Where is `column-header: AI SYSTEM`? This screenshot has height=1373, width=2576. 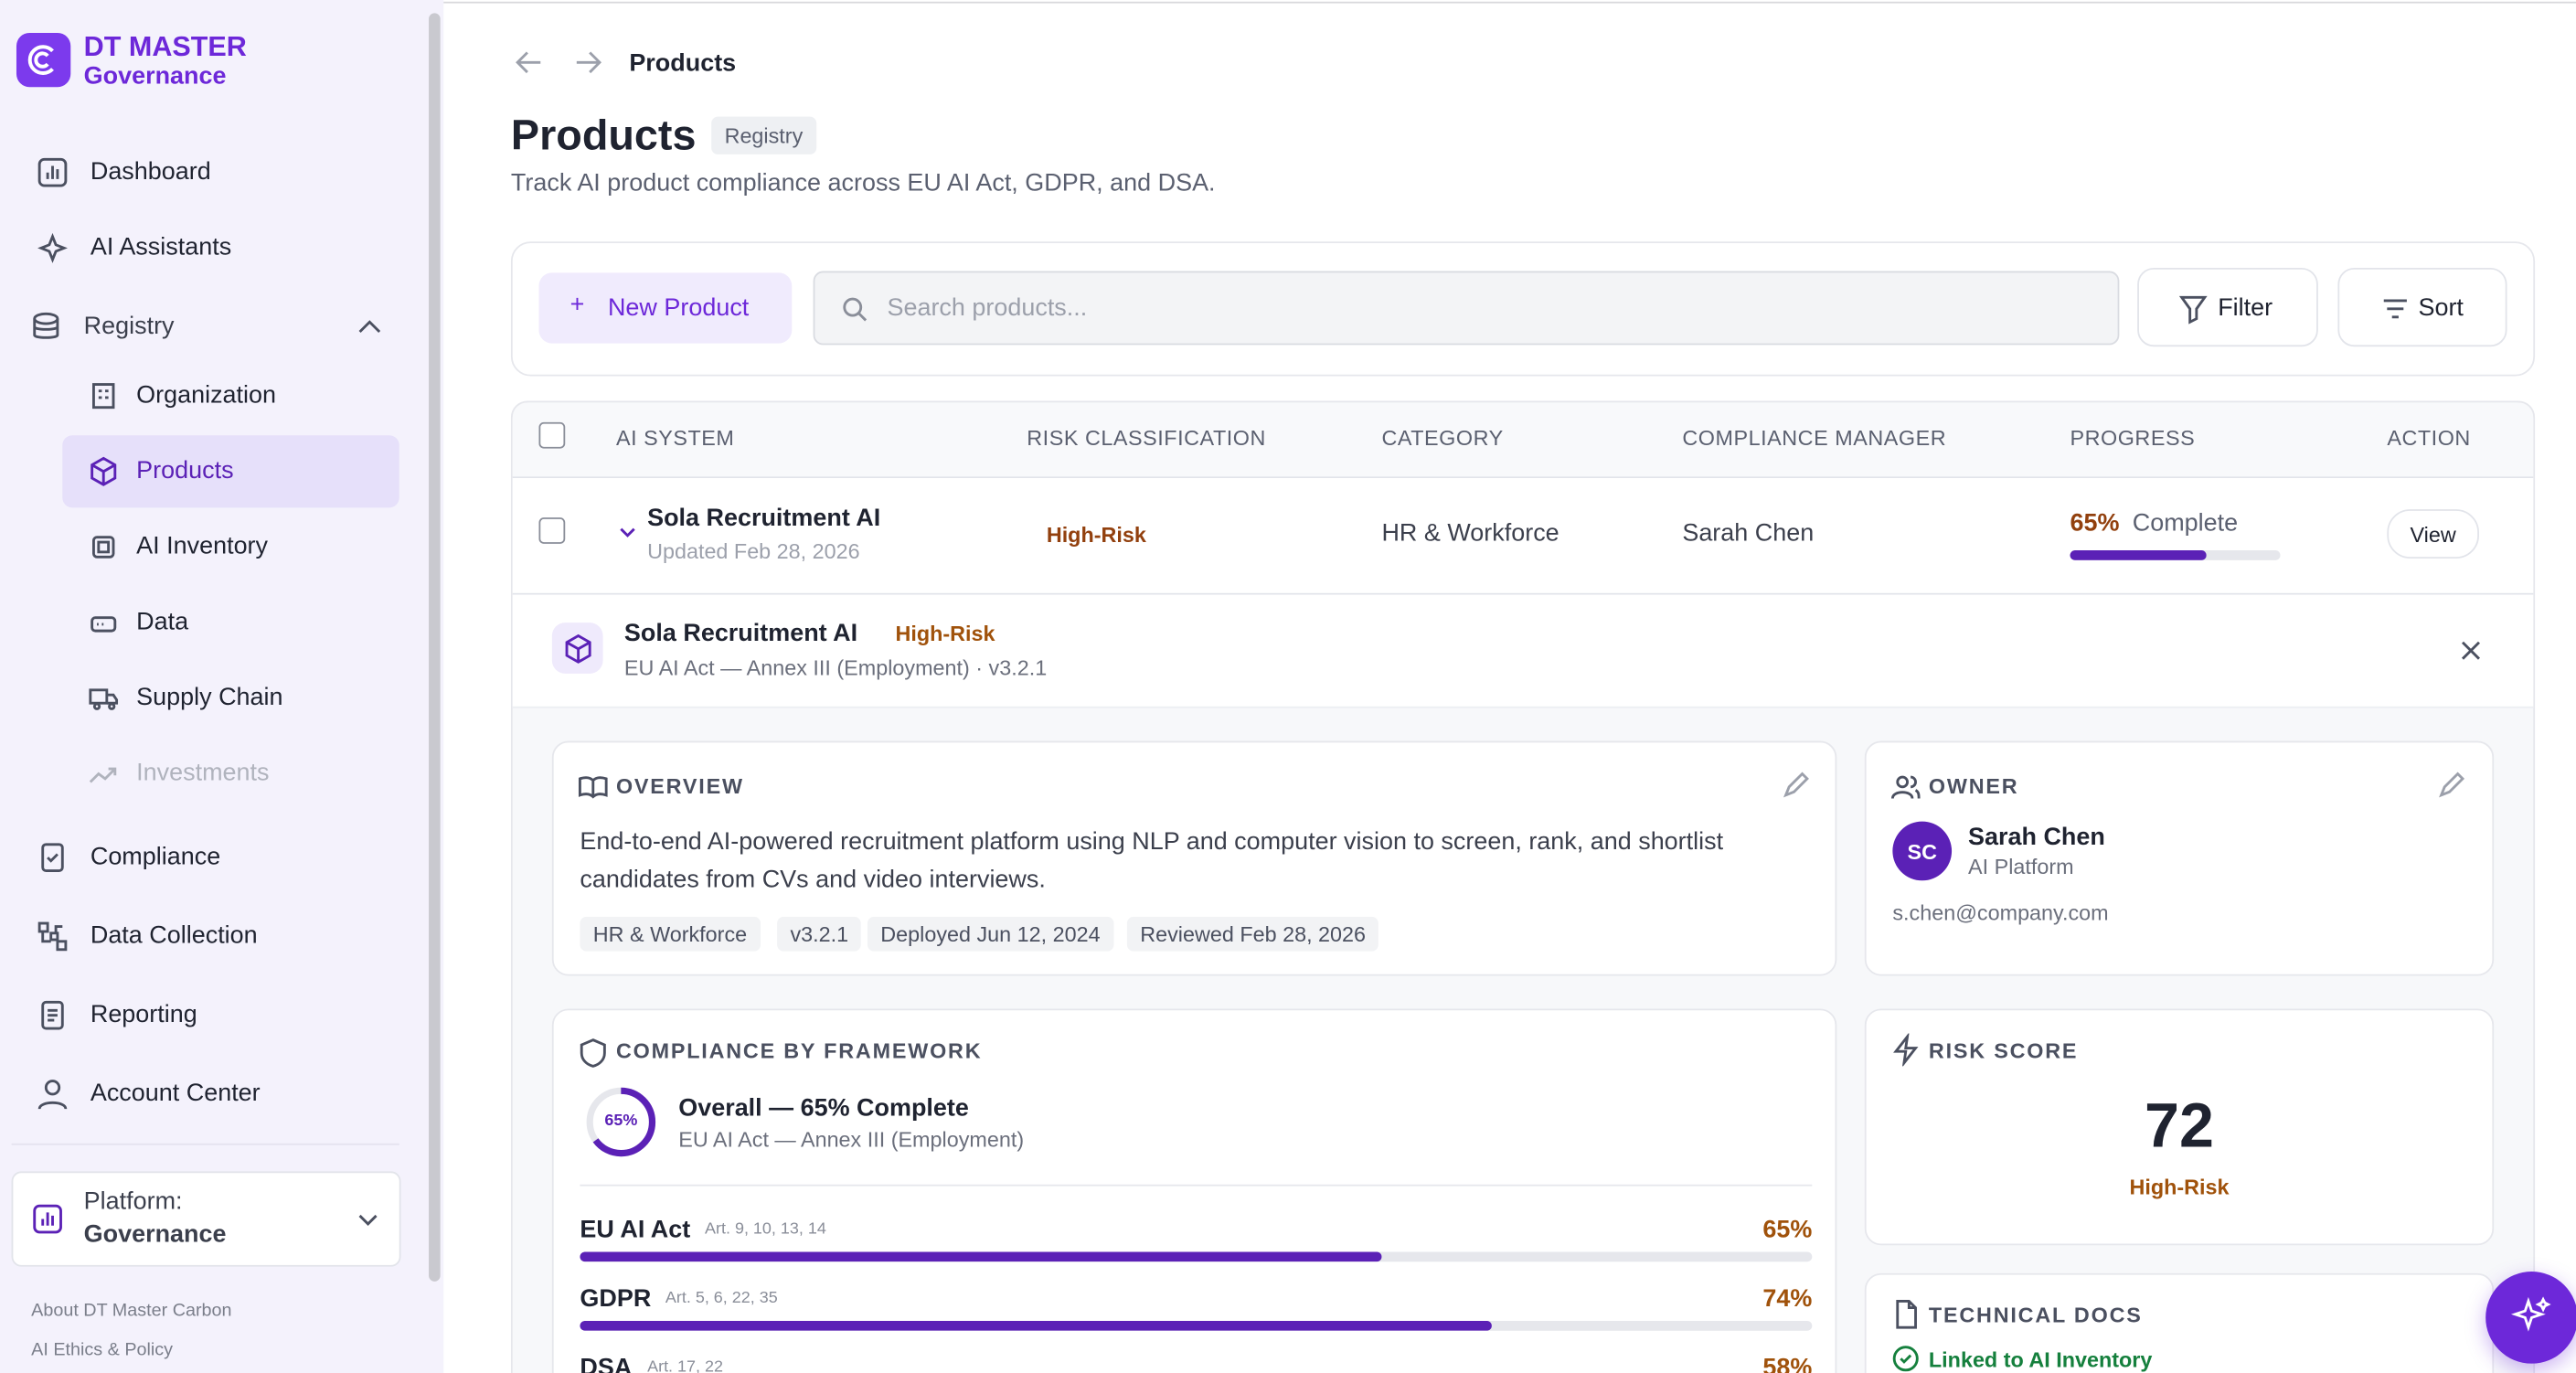 column-header: AI SYSTEM is located at coordinates (675, 438).